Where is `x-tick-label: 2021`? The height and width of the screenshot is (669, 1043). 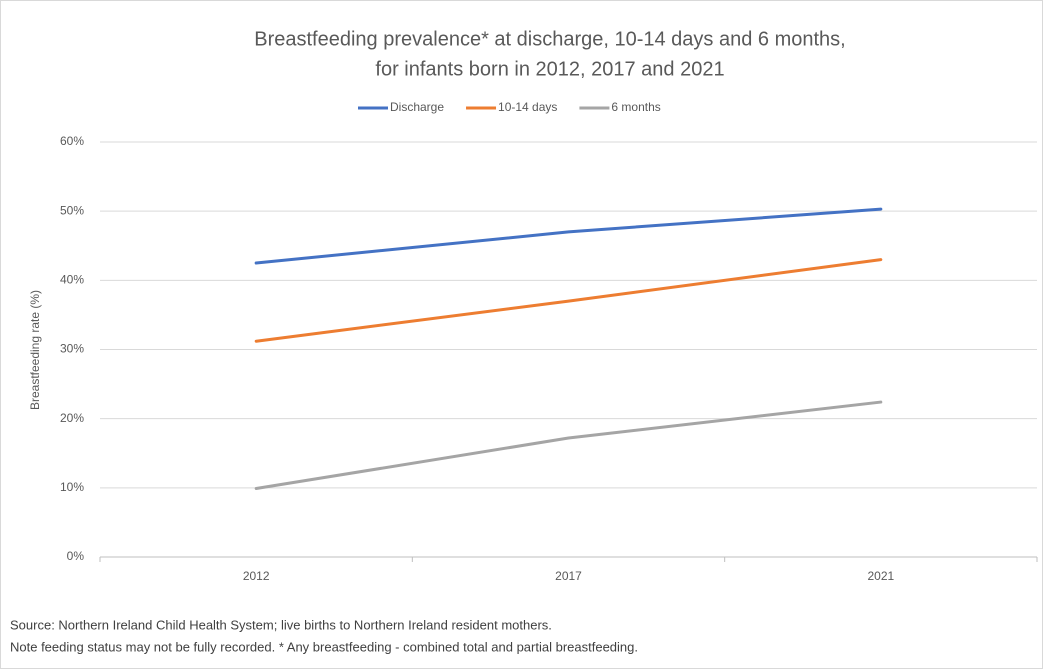
x-tick-label: 2021 is located at coordinates (880, 576).